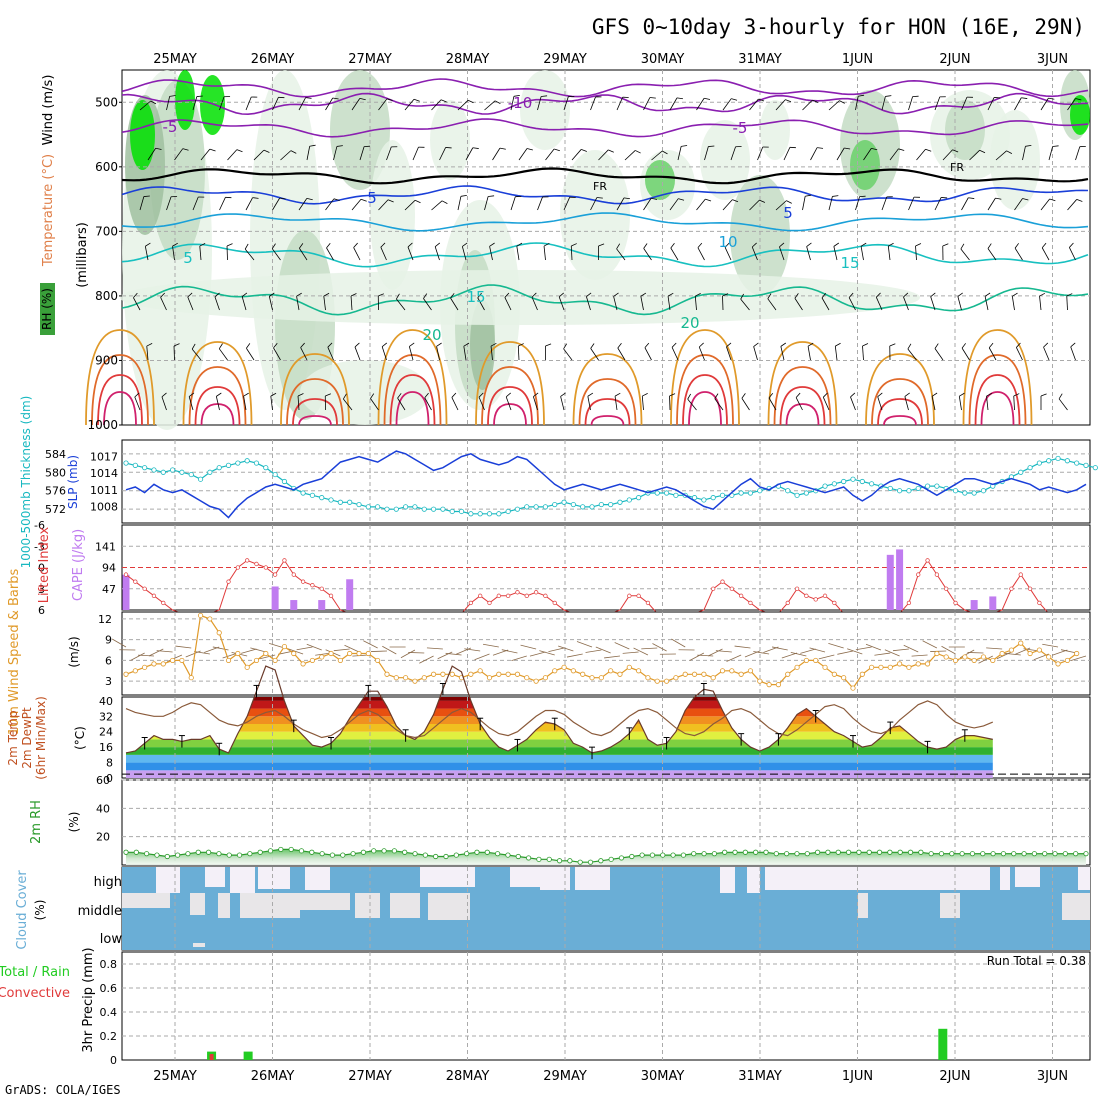 This screenshot has height=1100, width=1100. What do you see at coordinates (168, 880) in the screenshot?
I see `cloud-gap-high` at bounding box center [168, 880].